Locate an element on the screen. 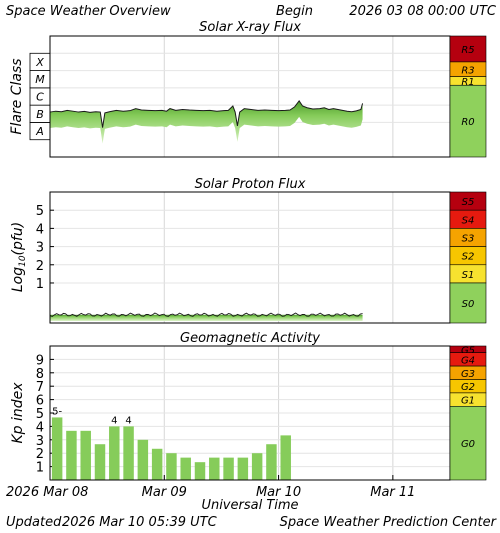  proton-grid is located at coordinates (278, 257).